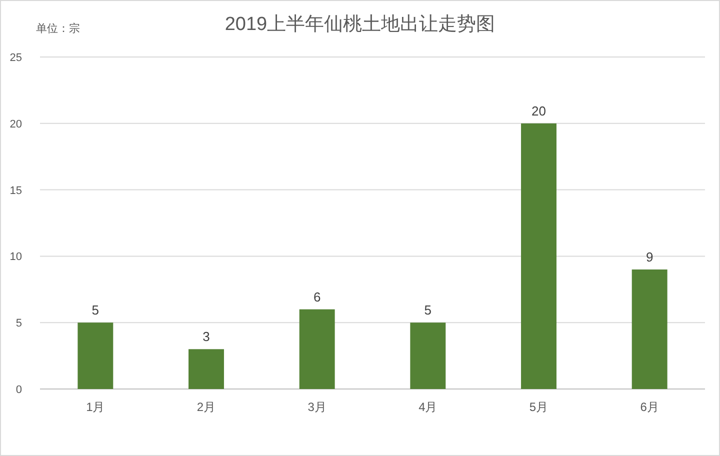 This screenshot has width=720, height=456. Describe the element at coordinates (317, 296) in the screenshot. I see `data-label: 6` at that location.